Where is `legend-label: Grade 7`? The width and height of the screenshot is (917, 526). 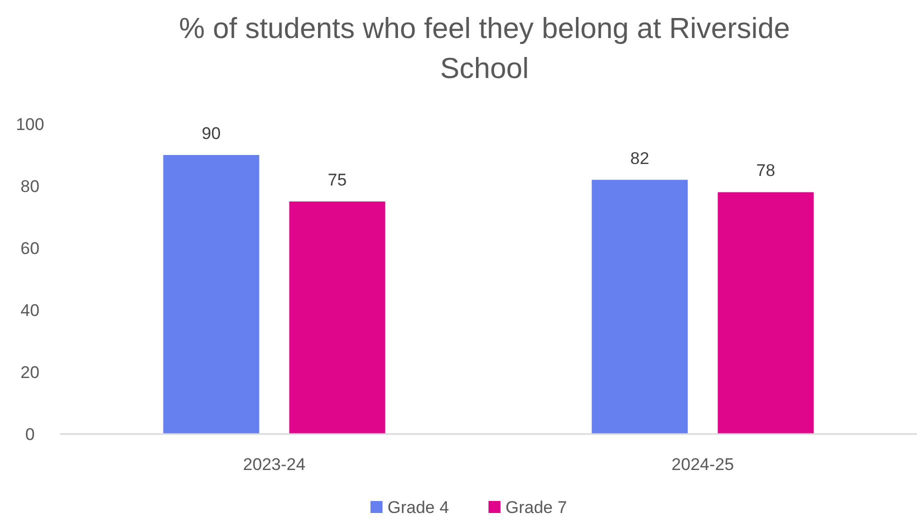 legend-label: Grade 7 is located at coordinates (536, 507).